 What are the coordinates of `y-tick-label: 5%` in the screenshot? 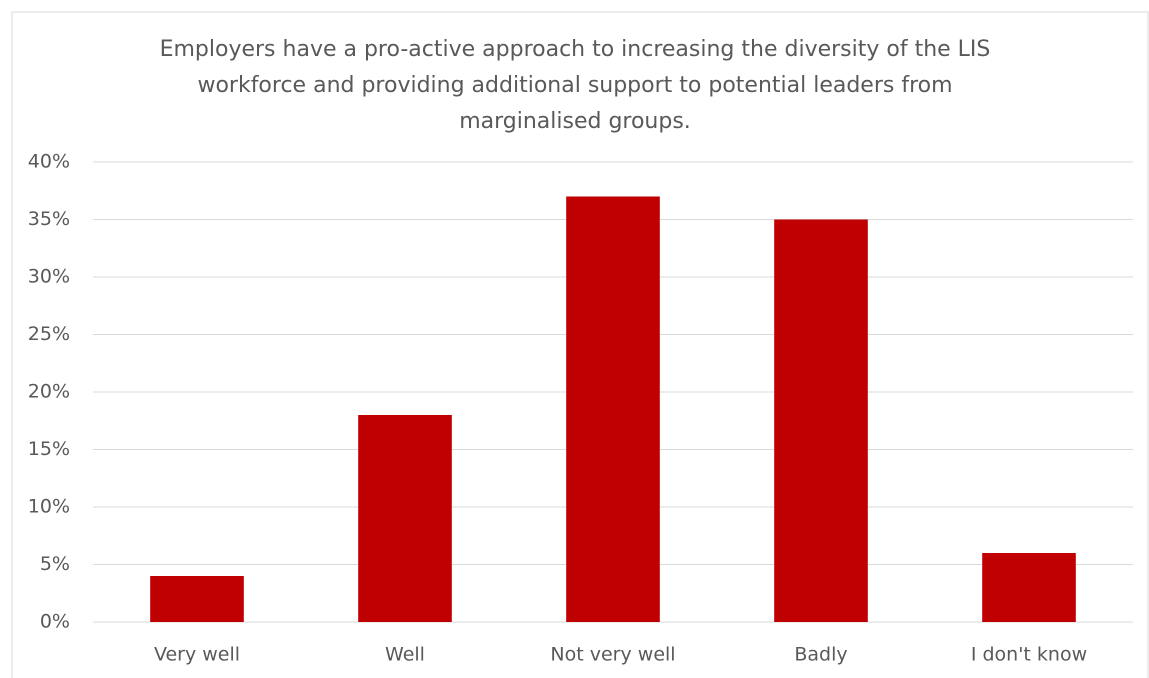 It's located at (55, 564).